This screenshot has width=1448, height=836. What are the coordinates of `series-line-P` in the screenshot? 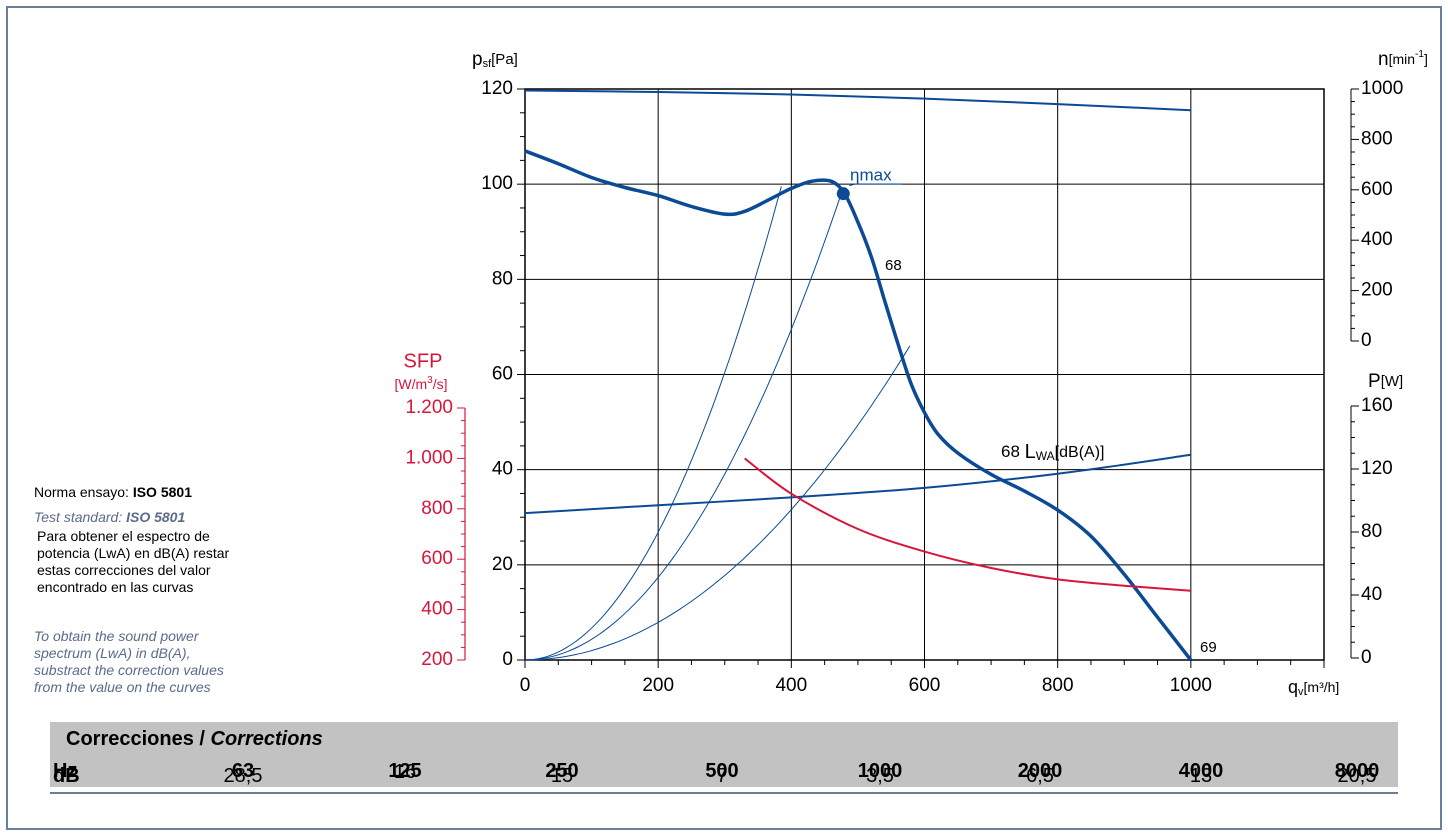 It's located at (857, 484).